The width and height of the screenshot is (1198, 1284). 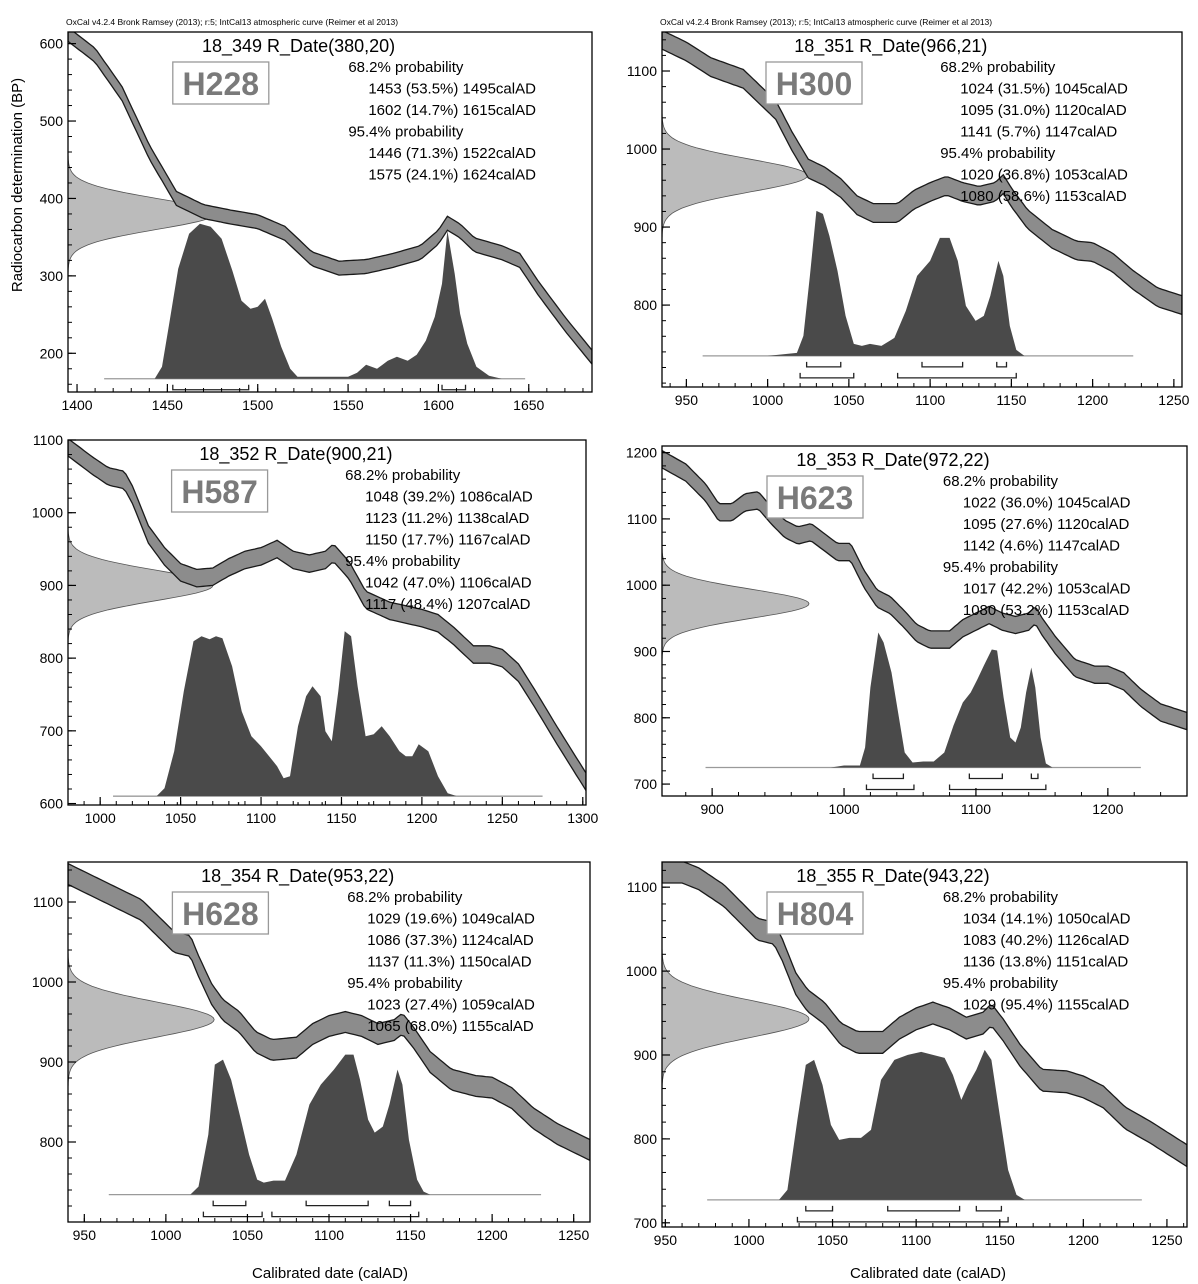 I want to click on x-tick-label: 950, so click(x=85, y=1235).